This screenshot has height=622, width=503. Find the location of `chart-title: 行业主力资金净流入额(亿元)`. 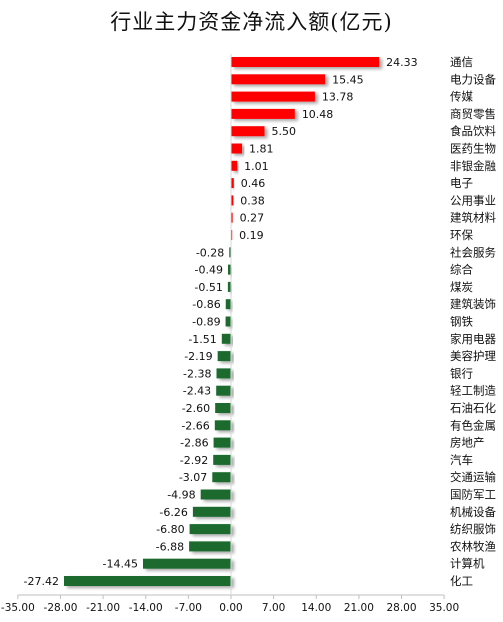

chart-title: 行业主力资金净流入额(亿元) is located at coordinates (251, 22).